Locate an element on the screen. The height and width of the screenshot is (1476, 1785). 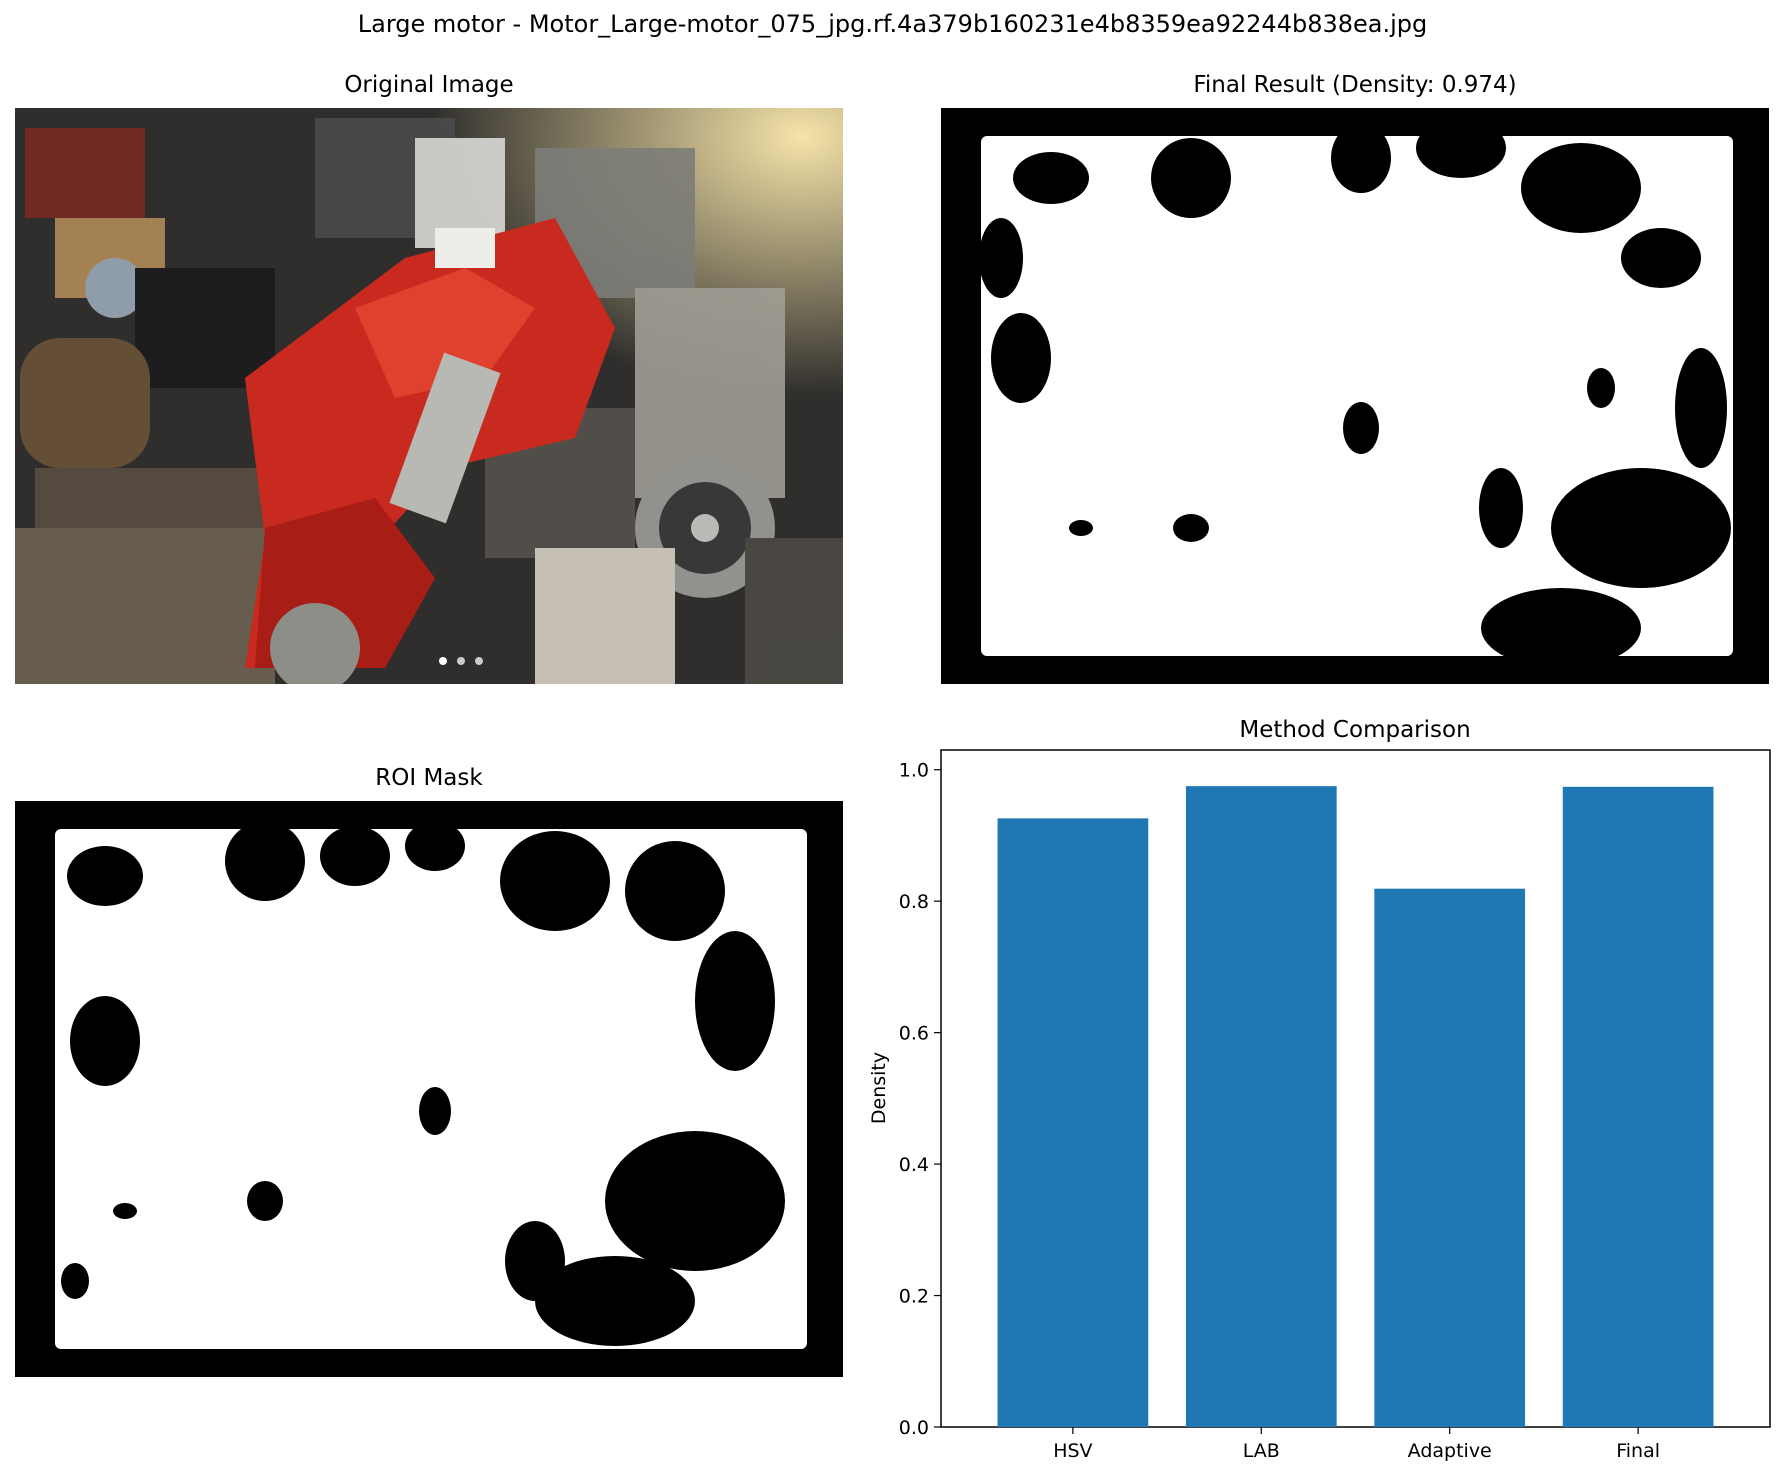
final-result-title: Final Result (Density: 0.974) is located at coordinates (1355, 85).